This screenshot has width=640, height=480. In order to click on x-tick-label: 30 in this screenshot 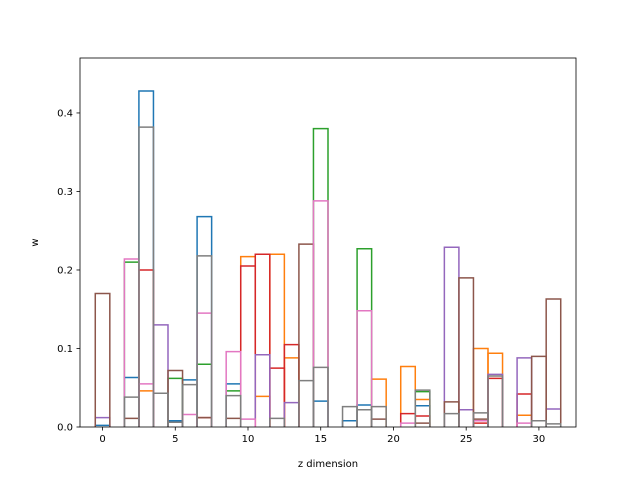, I will do `click(539, 439)`.